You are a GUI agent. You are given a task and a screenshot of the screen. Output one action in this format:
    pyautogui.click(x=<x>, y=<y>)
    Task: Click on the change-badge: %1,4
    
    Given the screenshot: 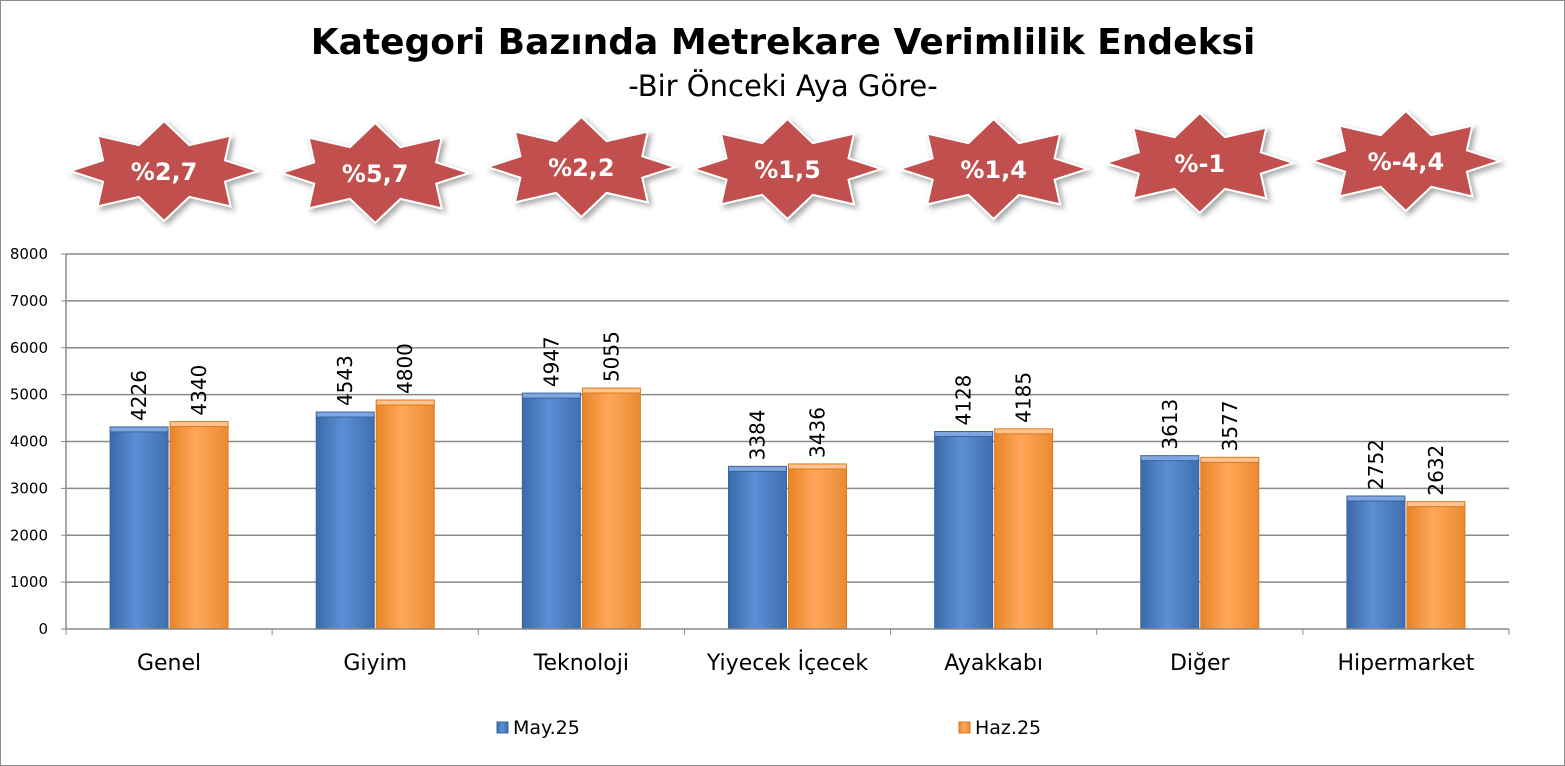 What is the action you would take?
    pyautogui.click(x=993, y=169)
    